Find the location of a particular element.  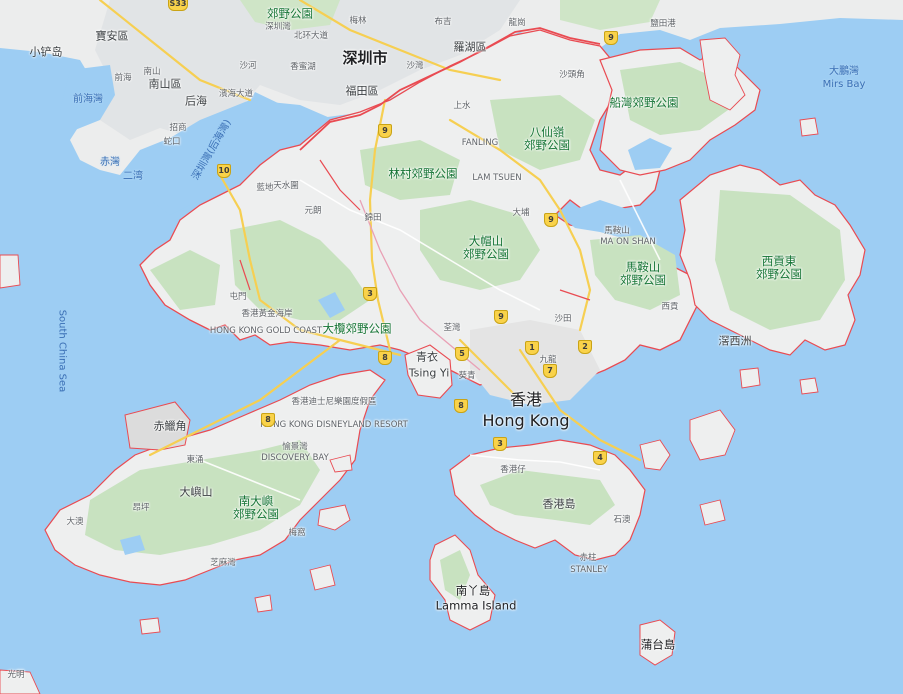

label-yantian: 鹽田港 is located at coordinates (663, 24).